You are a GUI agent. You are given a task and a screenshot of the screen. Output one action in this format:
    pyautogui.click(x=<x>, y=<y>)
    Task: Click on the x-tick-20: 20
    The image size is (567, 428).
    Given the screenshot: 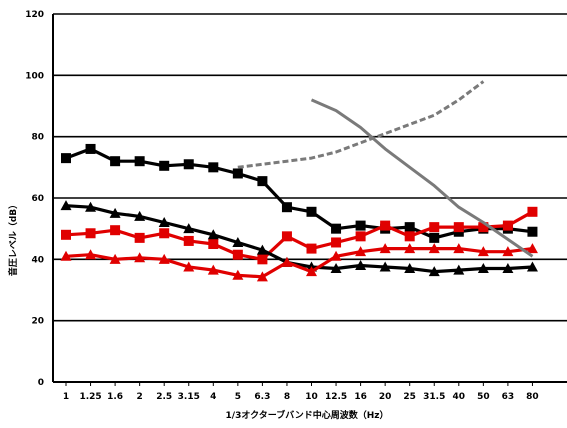 What is the action you would take?
    pyautogui.click(x=385, y=397)
    